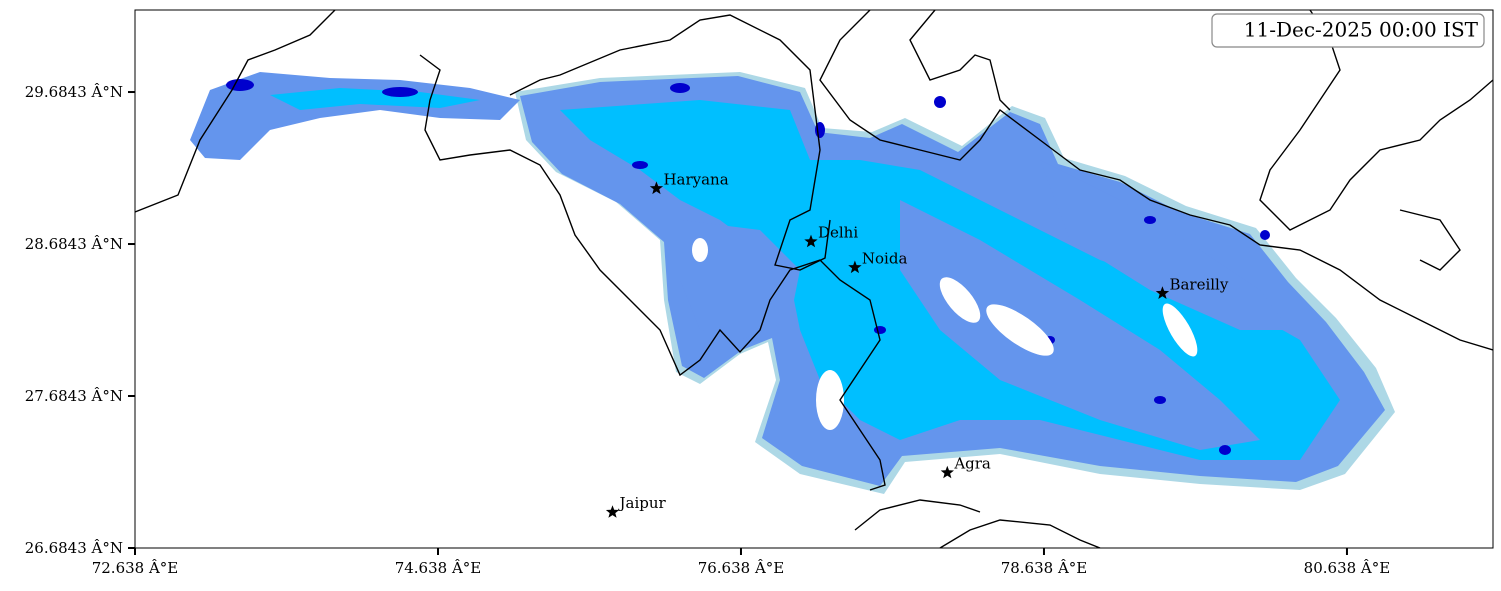 The width and height of the screenshot is (1501, 591). Describe the element at coordinates (375, 99) in the screenshot. I see `fog-deep` at that location.